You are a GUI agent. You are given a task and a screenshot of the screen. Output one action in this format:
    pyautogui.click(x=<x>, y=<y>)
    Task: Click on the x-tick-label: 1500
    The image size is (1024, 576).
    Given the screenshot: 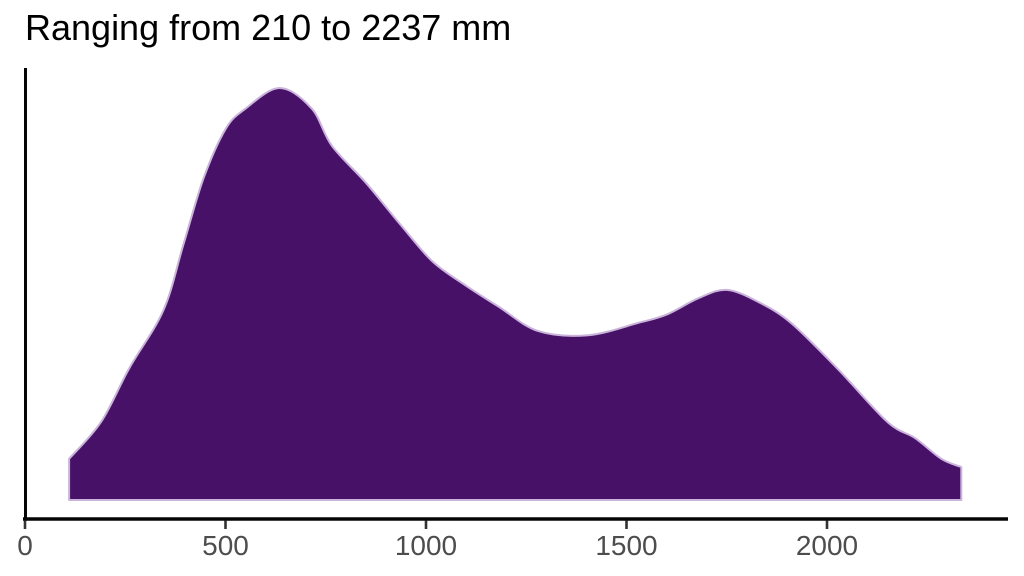 What is the action you would take?
    pyautogui.click(x=626, y=545)
    